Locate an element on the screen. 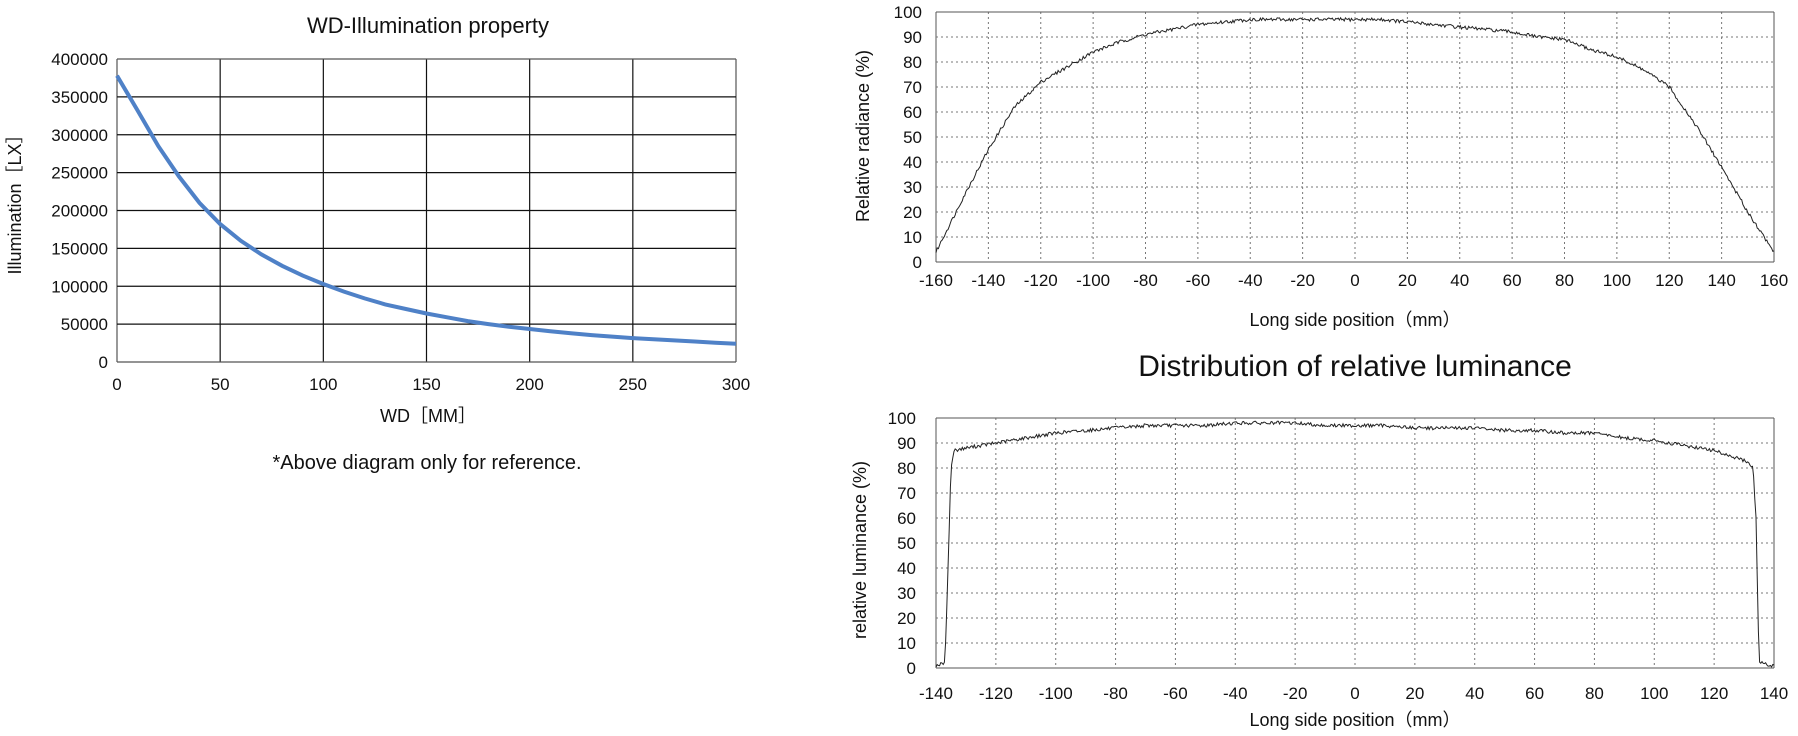 The width and height of the screenshot is (1798, 736). x-tick-label: 160 is located at coordinates (1774, 280).